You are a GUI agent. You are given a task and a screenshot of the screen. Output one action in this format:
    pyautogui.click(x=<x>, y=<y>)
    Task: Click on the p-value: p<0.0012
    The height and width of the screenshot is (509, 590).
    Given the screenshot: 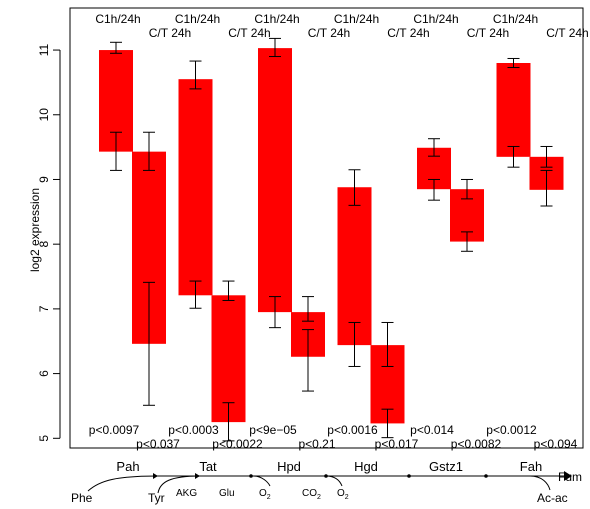 What is the action you would take?
    pyautogui.click(x=511, y=430)
    